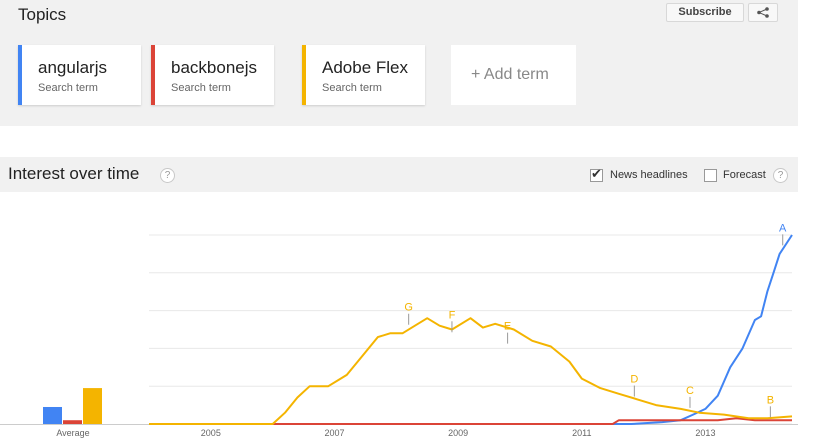 This screenshot has width=819, height=445. Describe the element at coordinates (52, 415) in the screenshot. I see `average-bar-angularjs` at that location.